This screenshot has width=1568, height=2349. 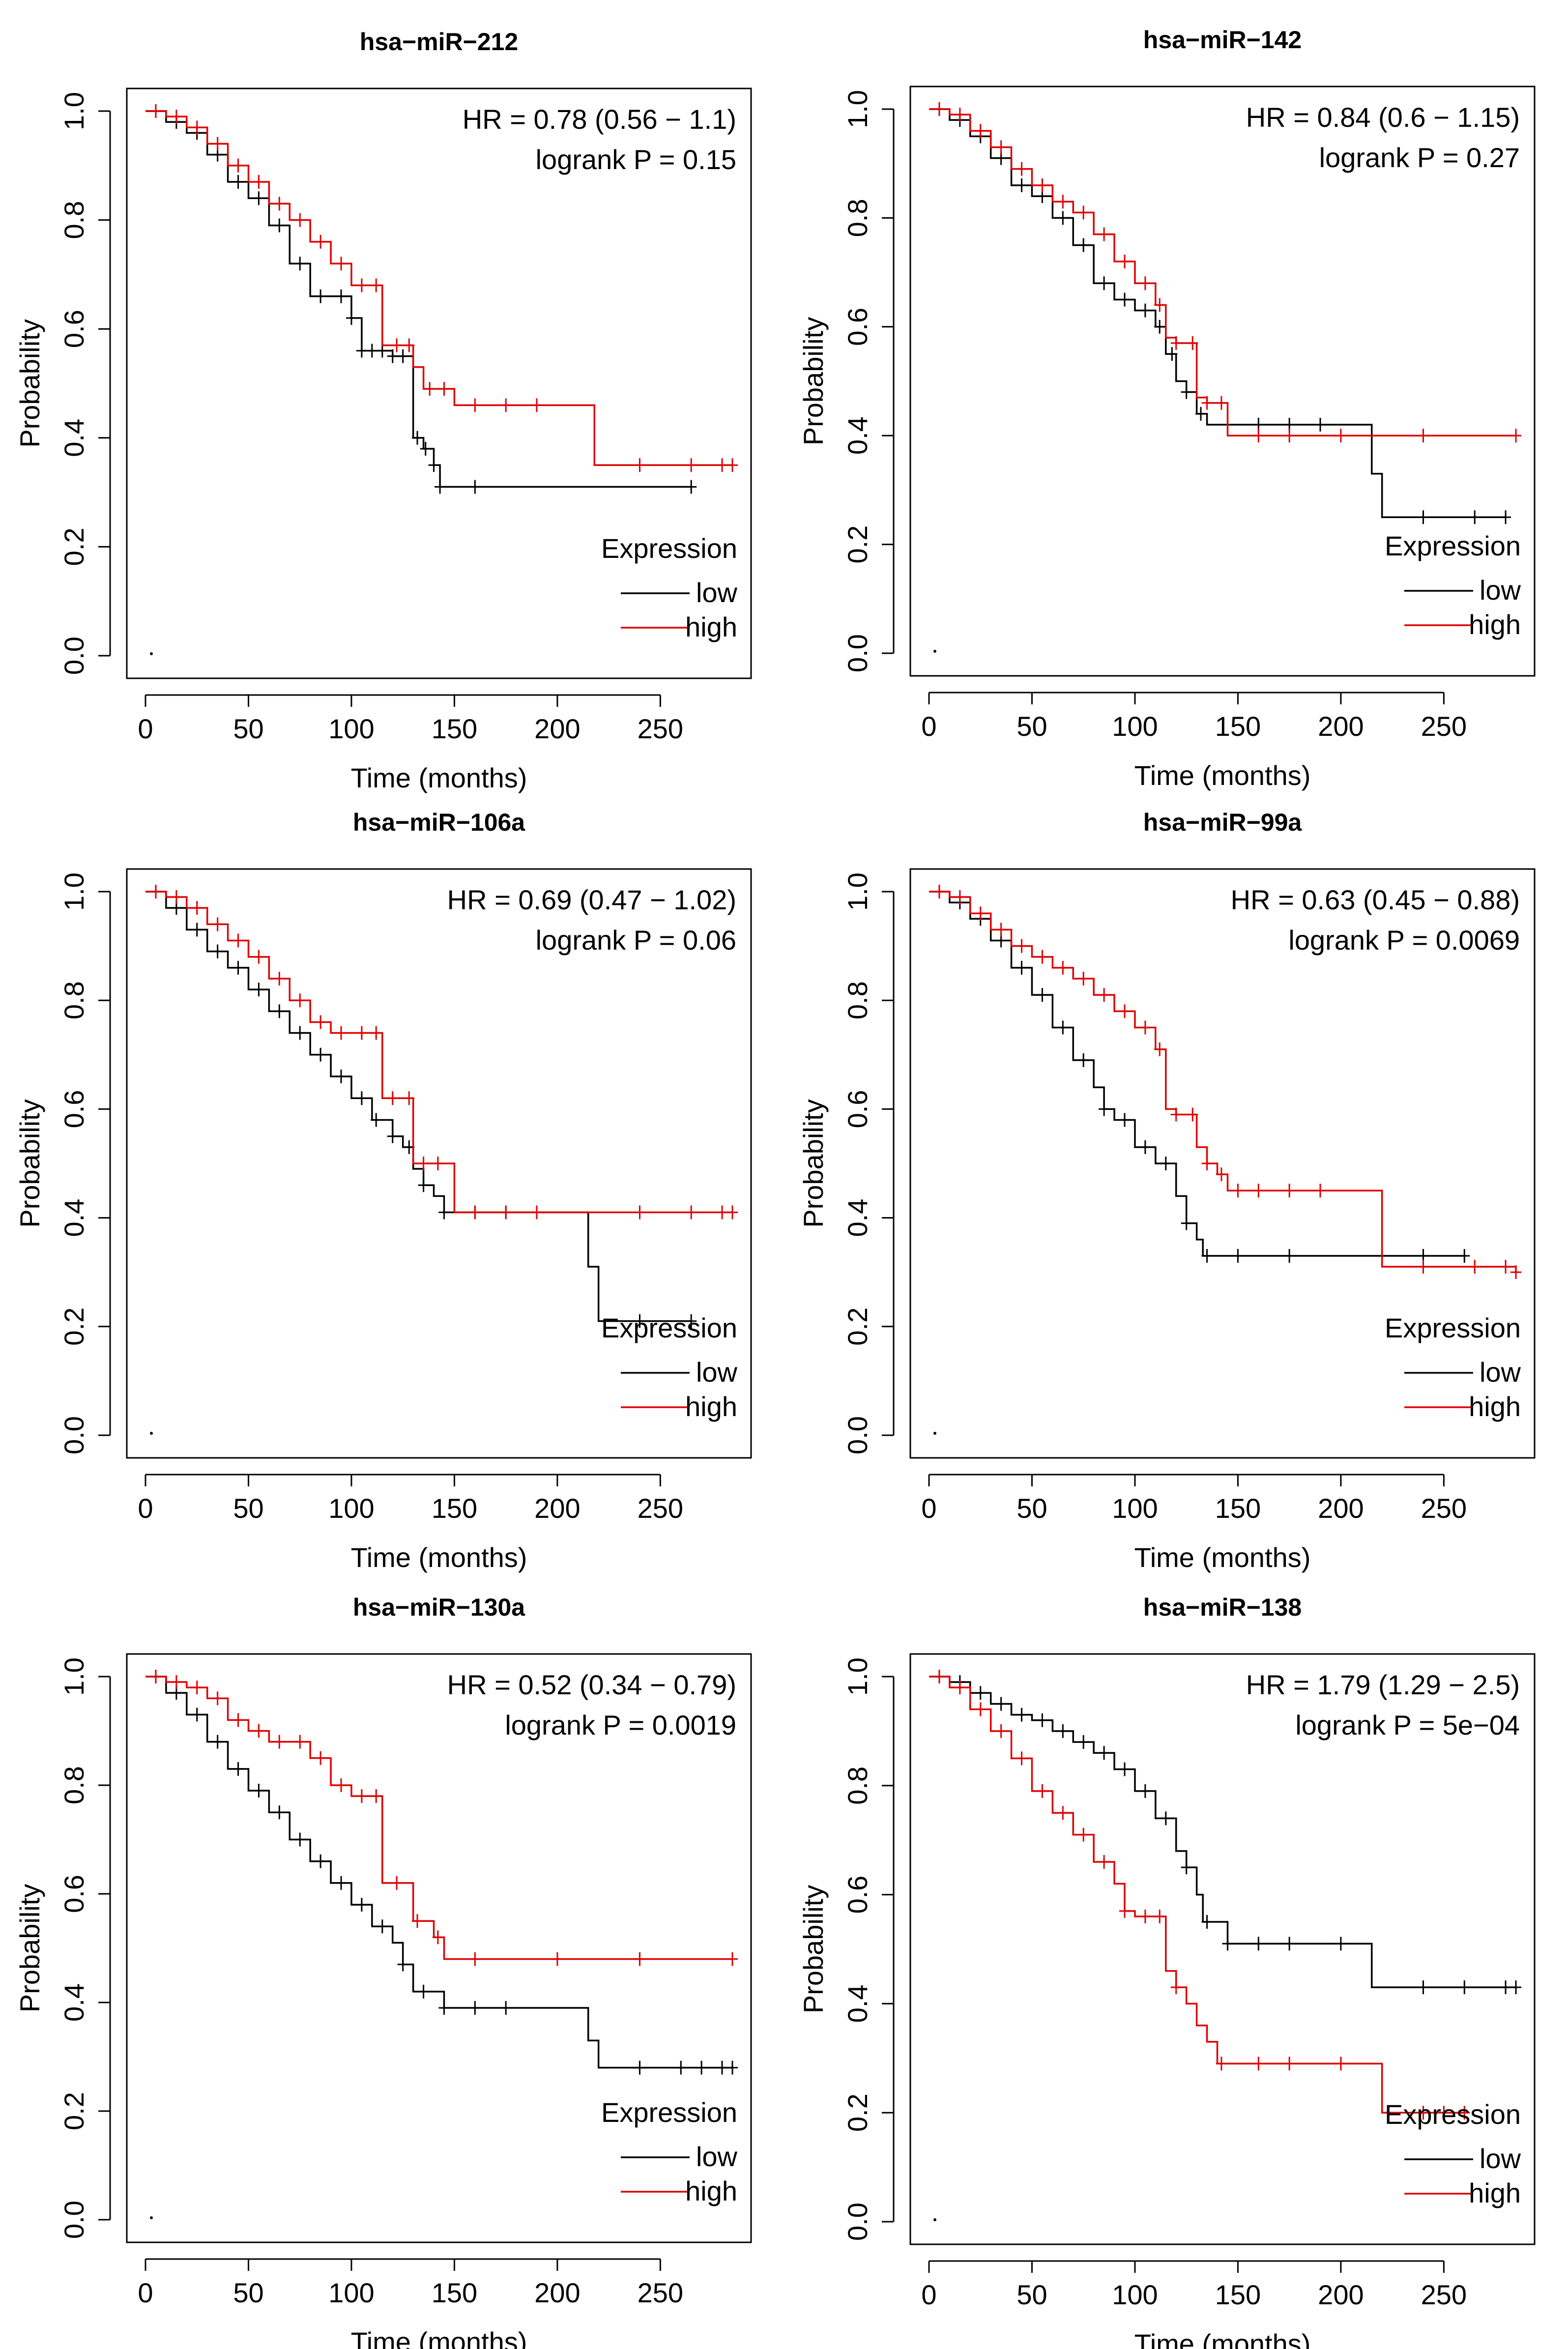 What do you see at coordinates (1222, 40) in the screenshot?
I see `chart-title: hsa−miR−142` at bounding box center [1222, 40].